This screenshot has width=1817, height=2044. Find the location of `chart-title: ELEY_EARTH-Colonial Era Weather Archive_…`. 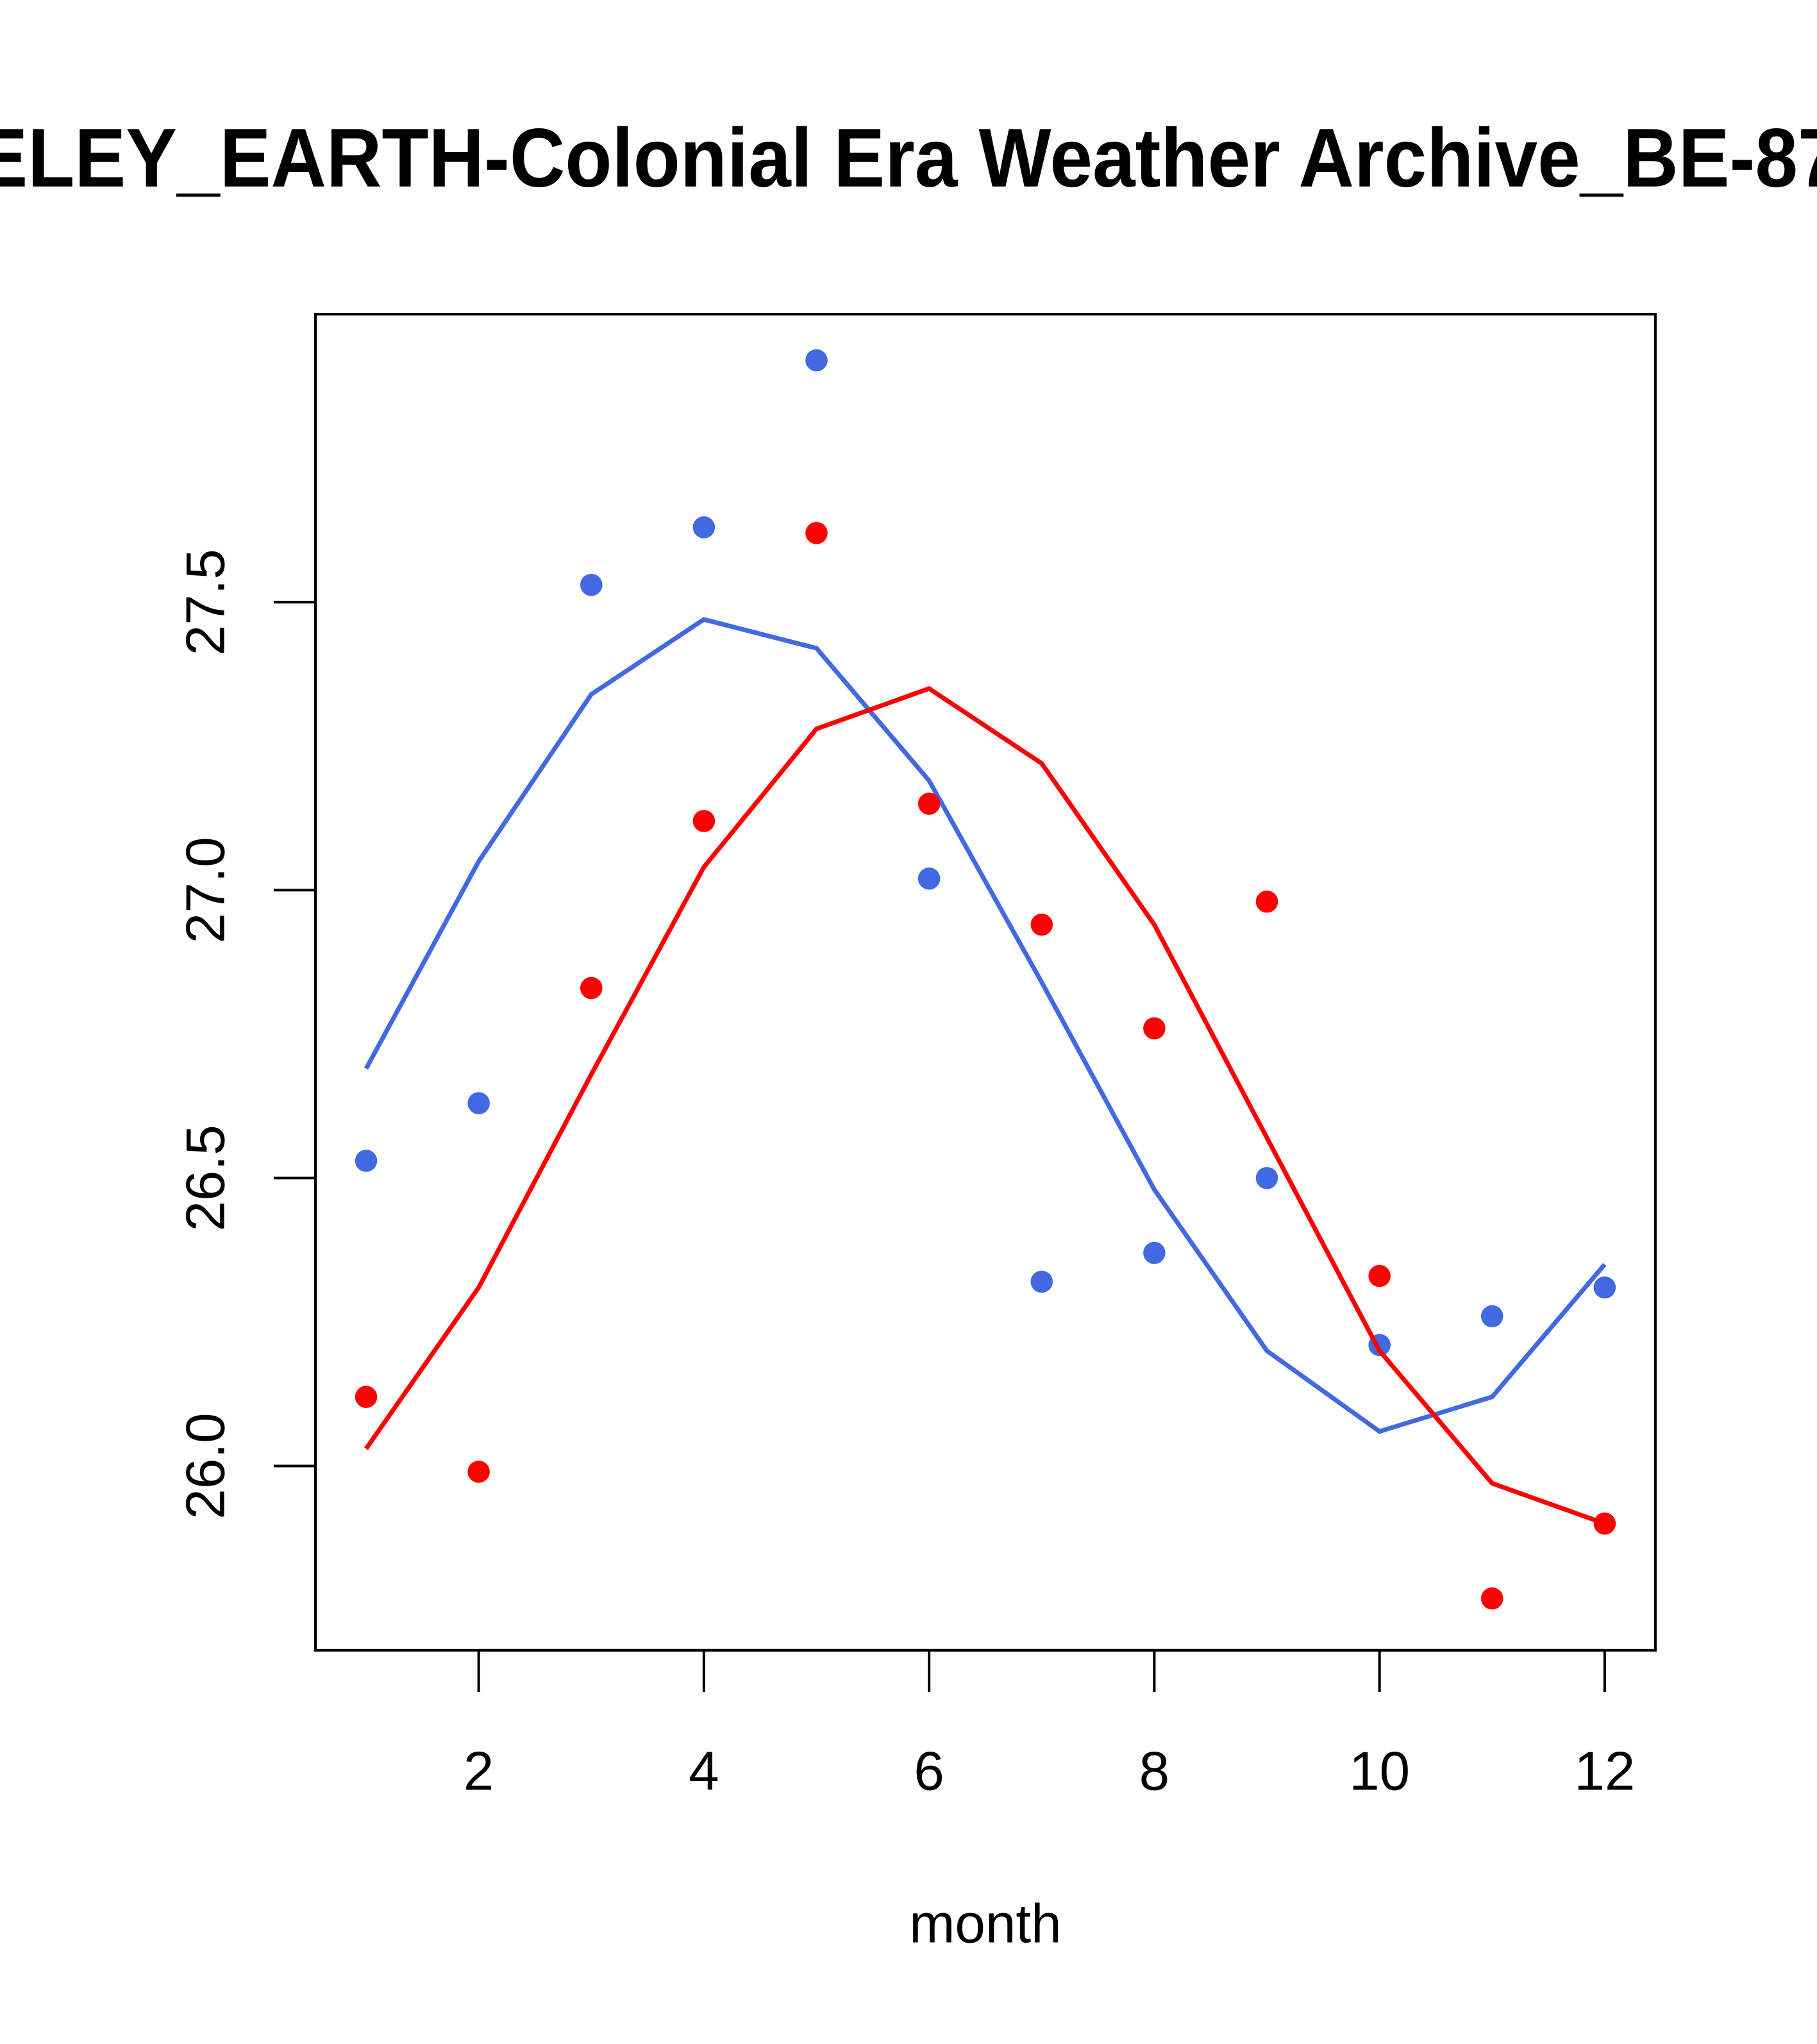

chart-title: ELEY_EARTH-Colonial Era Weather Archive_… is located at coordinates (908, 158).